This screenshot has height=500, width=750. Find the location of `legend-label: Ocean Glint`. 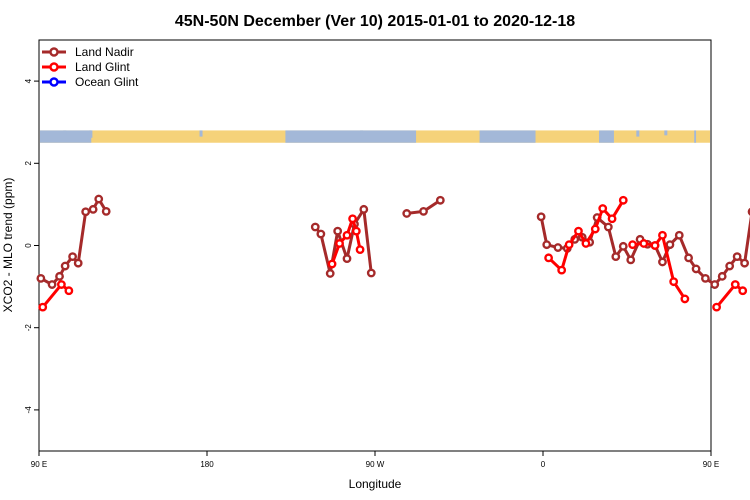

legend-label: Ocean Glint is located at coordinates (107, 82).